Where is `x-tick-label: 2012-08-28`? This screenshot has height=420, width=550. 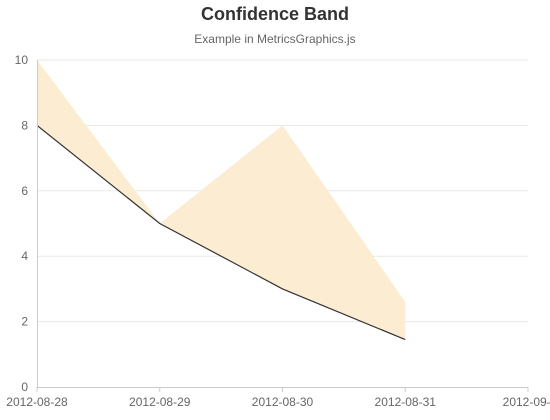 x-tick-label: 2012-08-28 is located at coordinates (37, 402).